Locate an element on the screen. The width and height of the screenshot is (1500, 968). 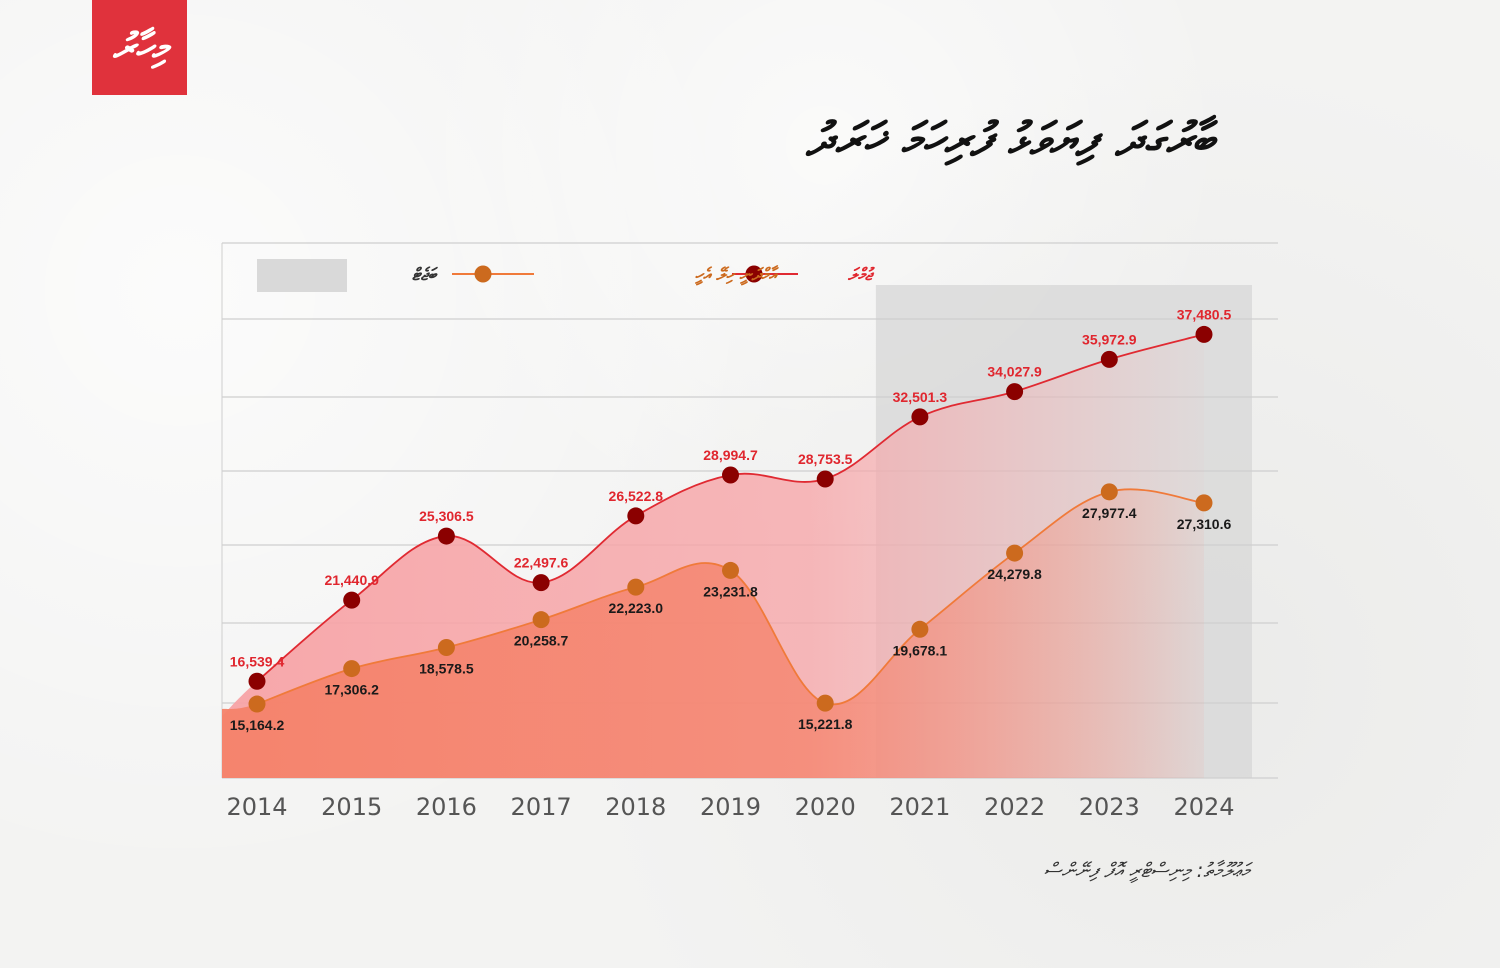
total-point-2017 is located at coordinates (541, 583).